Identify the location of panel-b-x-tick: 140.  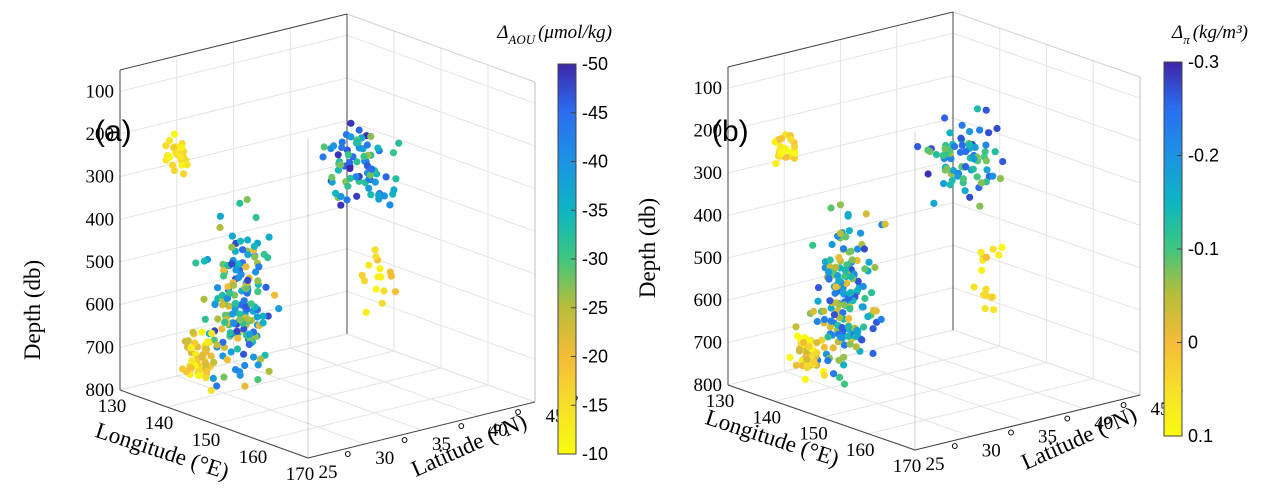
(767, 417).